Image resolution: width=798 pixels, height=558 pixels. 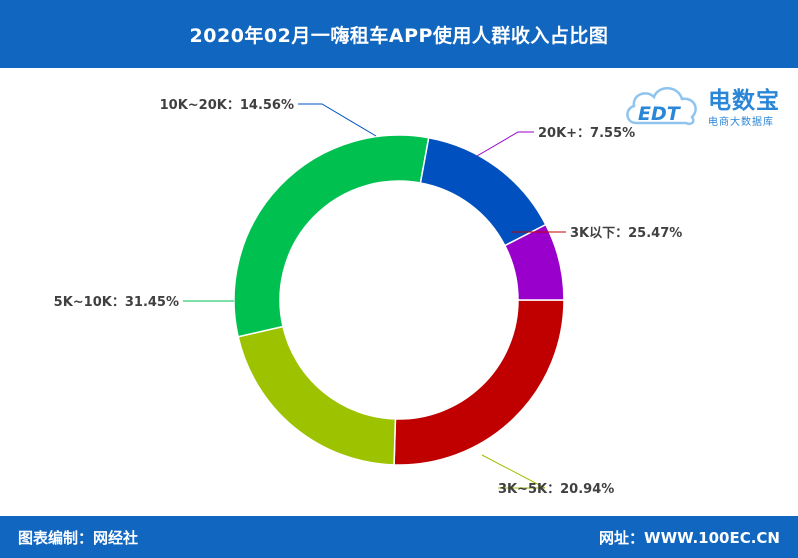 I want to click on chart-title: 2020年02月一嗨租车APP使用人群收入占比图, so click(x=399, y=35).